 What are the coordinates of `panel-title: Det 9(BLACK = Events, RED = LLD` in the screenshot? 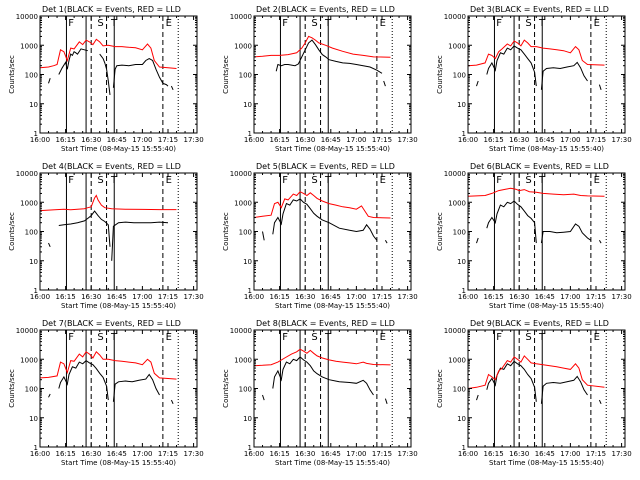 It's located at (539, 323).